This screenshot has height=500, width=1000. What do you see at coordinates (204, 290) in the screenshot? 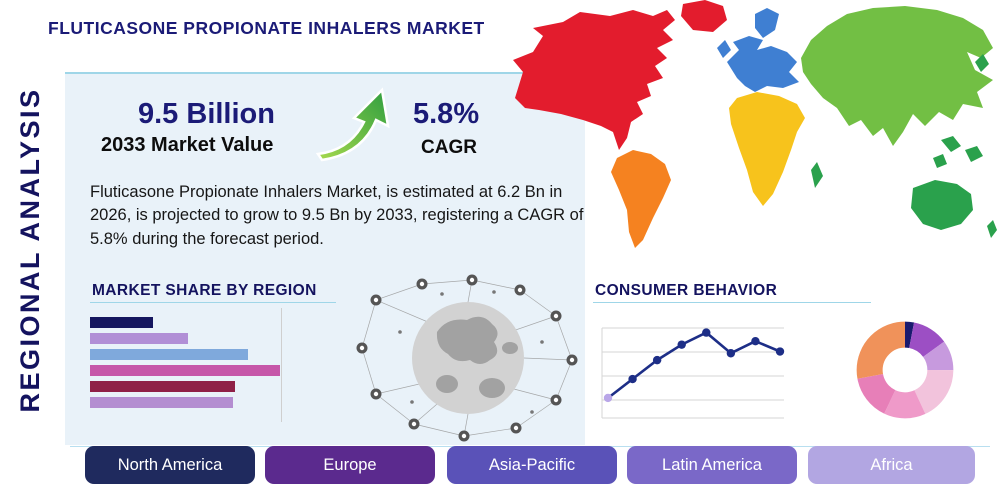
I see `bar-chart-heading: MARKET SHARE BY REGION` at bounding box center [204, 290].